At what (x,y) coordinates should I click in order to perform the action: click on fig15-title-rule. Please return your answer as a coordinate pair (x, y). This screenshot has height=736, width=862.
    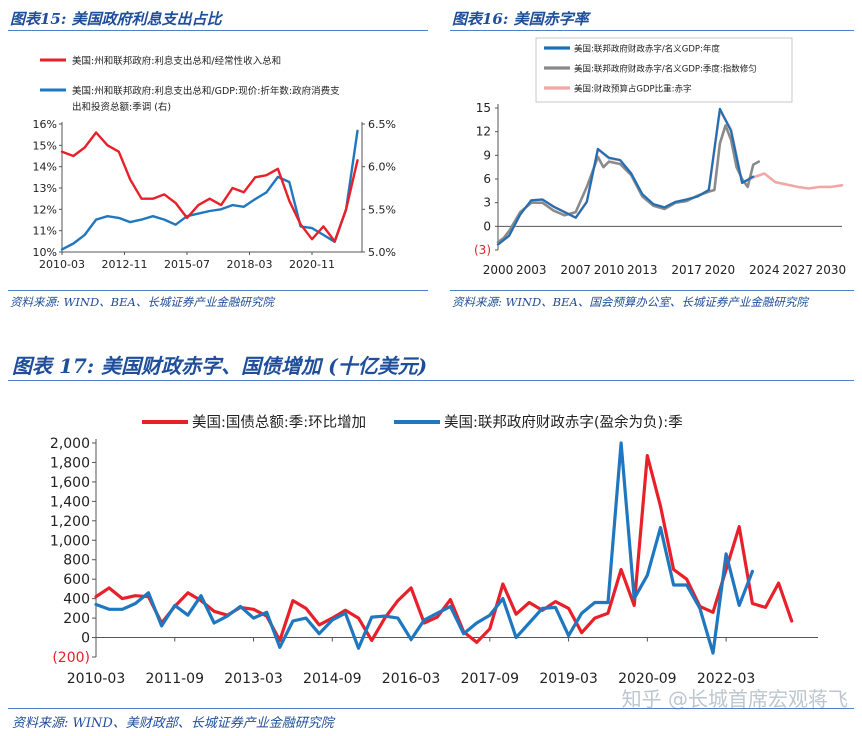
    Looking at the image, I should click on (218, 30).